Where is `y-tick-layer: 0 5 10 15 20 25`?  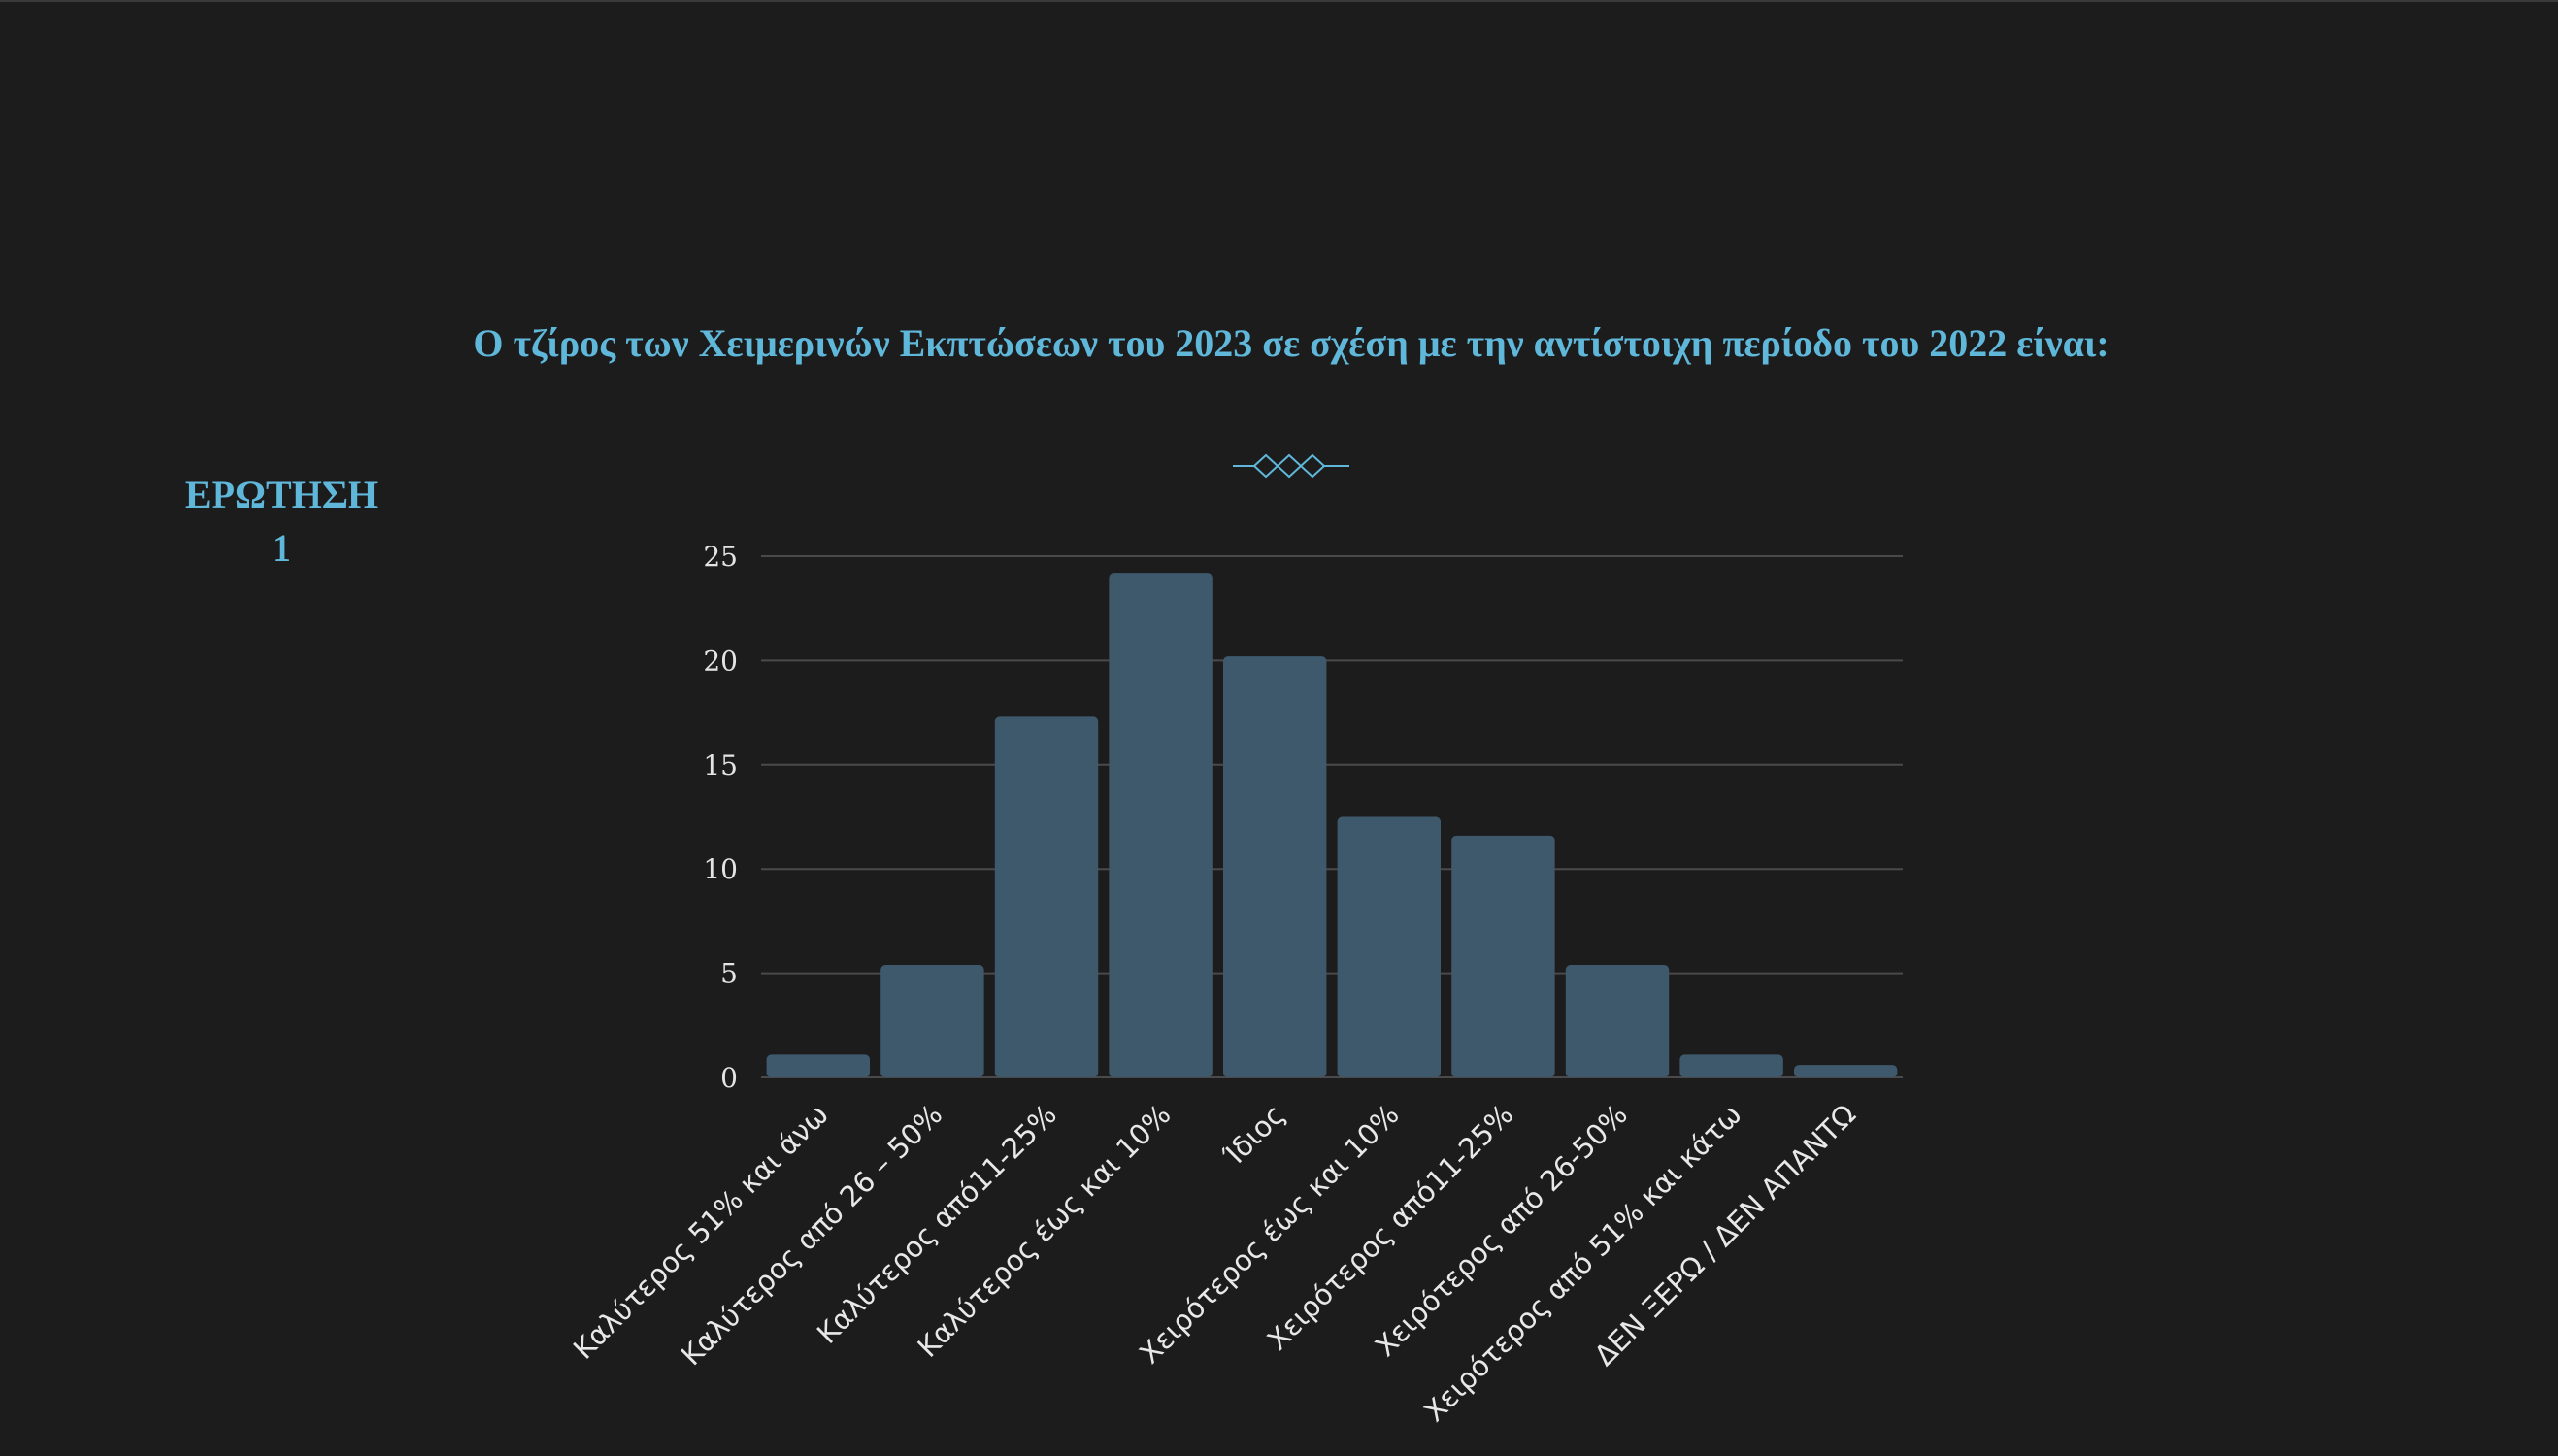
y-tick-layer: 0 5 10 15 20 25 is located at coordinates (720, 817).